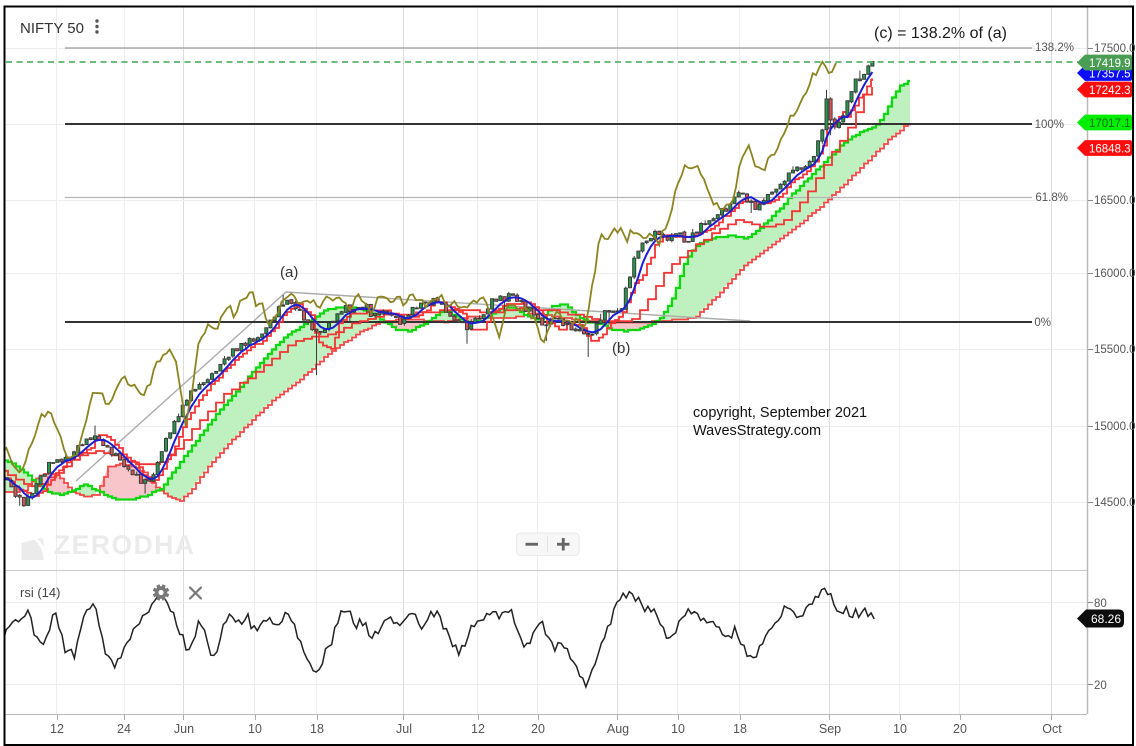 This screenshot has height=746, width=1136. What do you see at coordinates (1115, 350) in the screenshot?
I see `svg-text: 15500.0` at bounding box center [1115, 350].